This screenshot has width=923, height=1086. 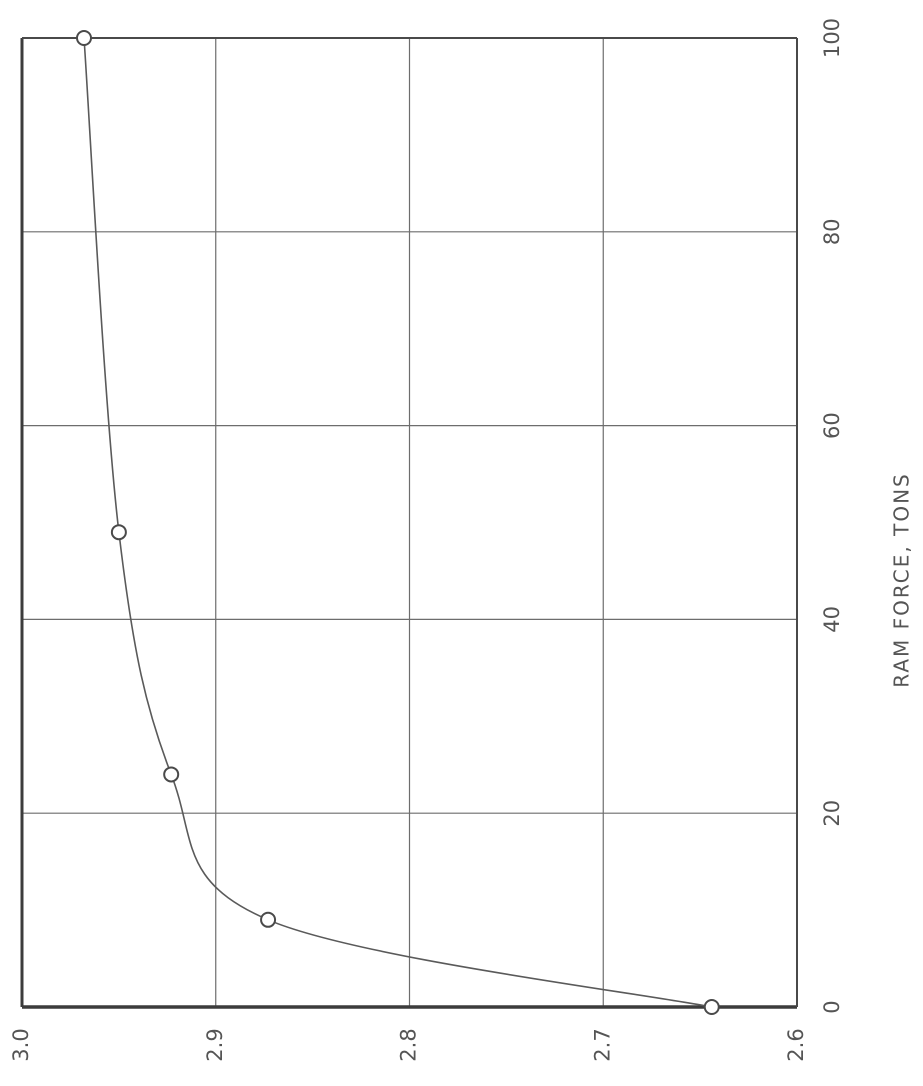 I want to click on x-axis-label: RAM FORCE, TONS, so click(x=902, y=579).